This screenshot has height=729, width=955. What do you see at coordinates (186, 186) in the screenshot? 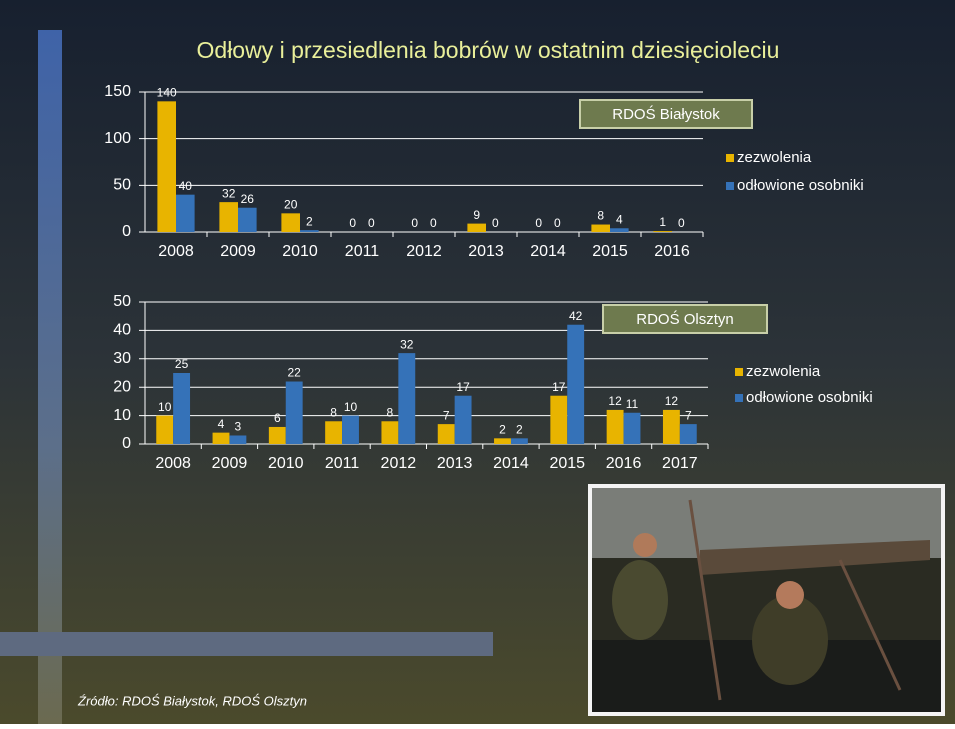
I see `data-label: 40` at bounding box center [186, 186].